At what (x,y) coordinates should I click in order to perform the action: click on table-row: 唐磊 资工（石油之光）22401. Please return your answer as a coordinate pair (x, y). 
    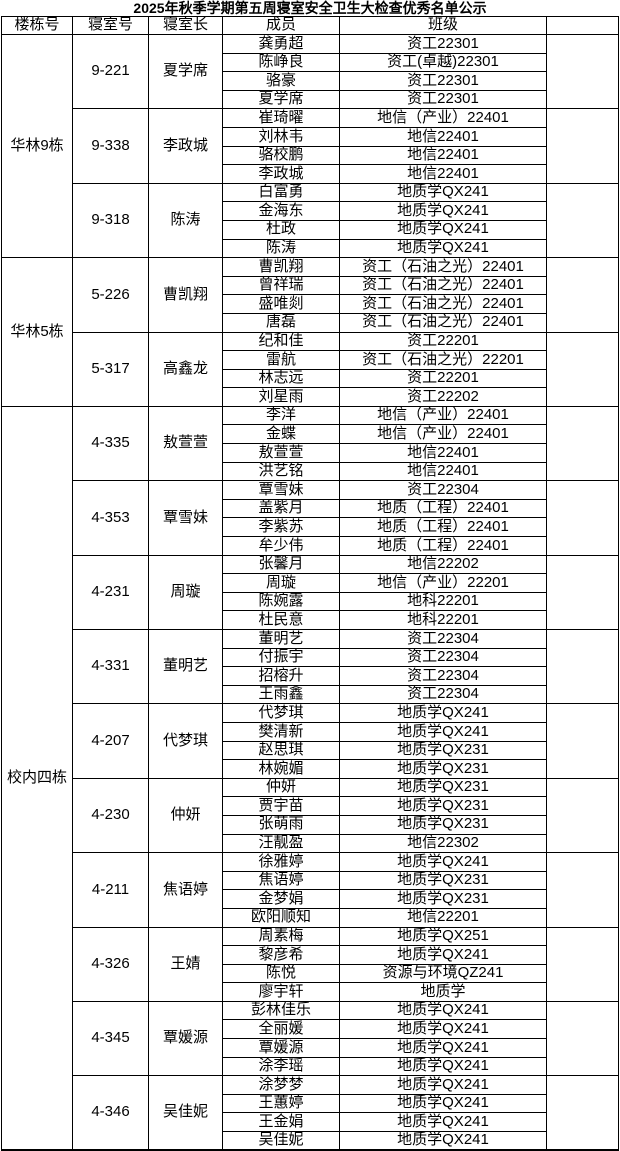
    Looking at the image, I should click on (310, 322).